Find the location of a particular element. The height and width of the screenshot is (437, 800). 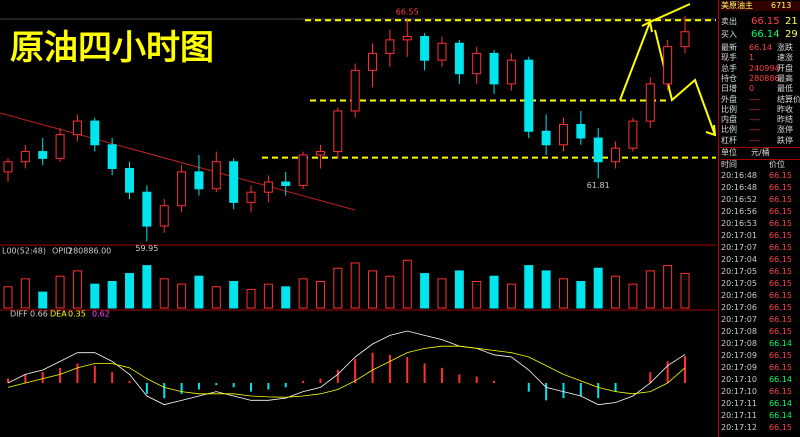

quote-row-cell: 结算价 is located at coordinates (788, 99).